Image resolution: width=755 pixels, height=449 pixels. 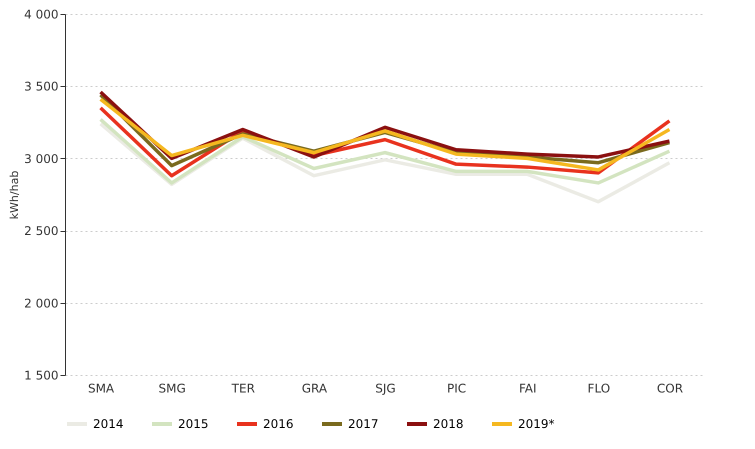 What do you see at coordinates (41, 231) in the screenshot?
I see `y-tick-label: 2 500` at bounding box center [41, 231].